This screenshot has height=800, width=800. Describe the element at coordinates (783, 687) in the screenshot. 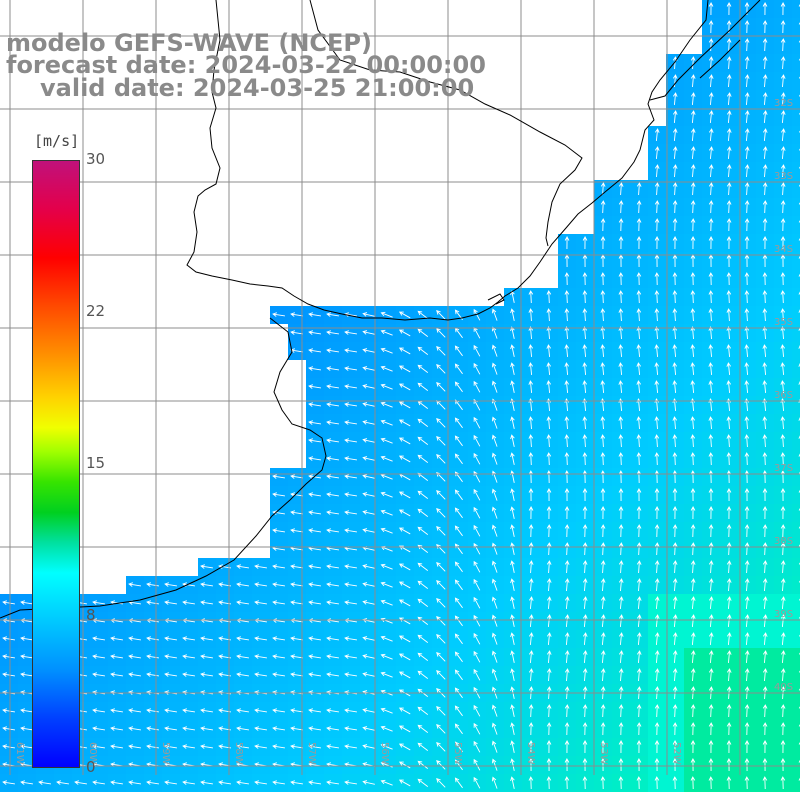

I see `latitude-label: 40S` at that location.